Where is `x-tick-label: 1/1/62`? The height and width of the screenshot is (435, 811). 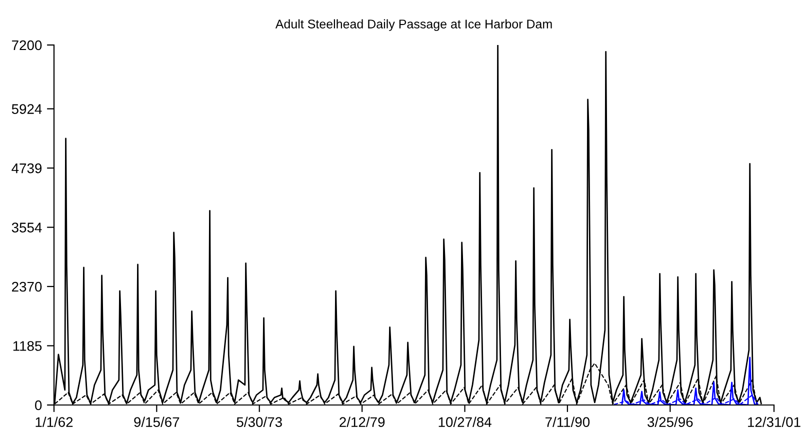 x-tick-label: 1/1/62 is located at coordinates (54, 422).